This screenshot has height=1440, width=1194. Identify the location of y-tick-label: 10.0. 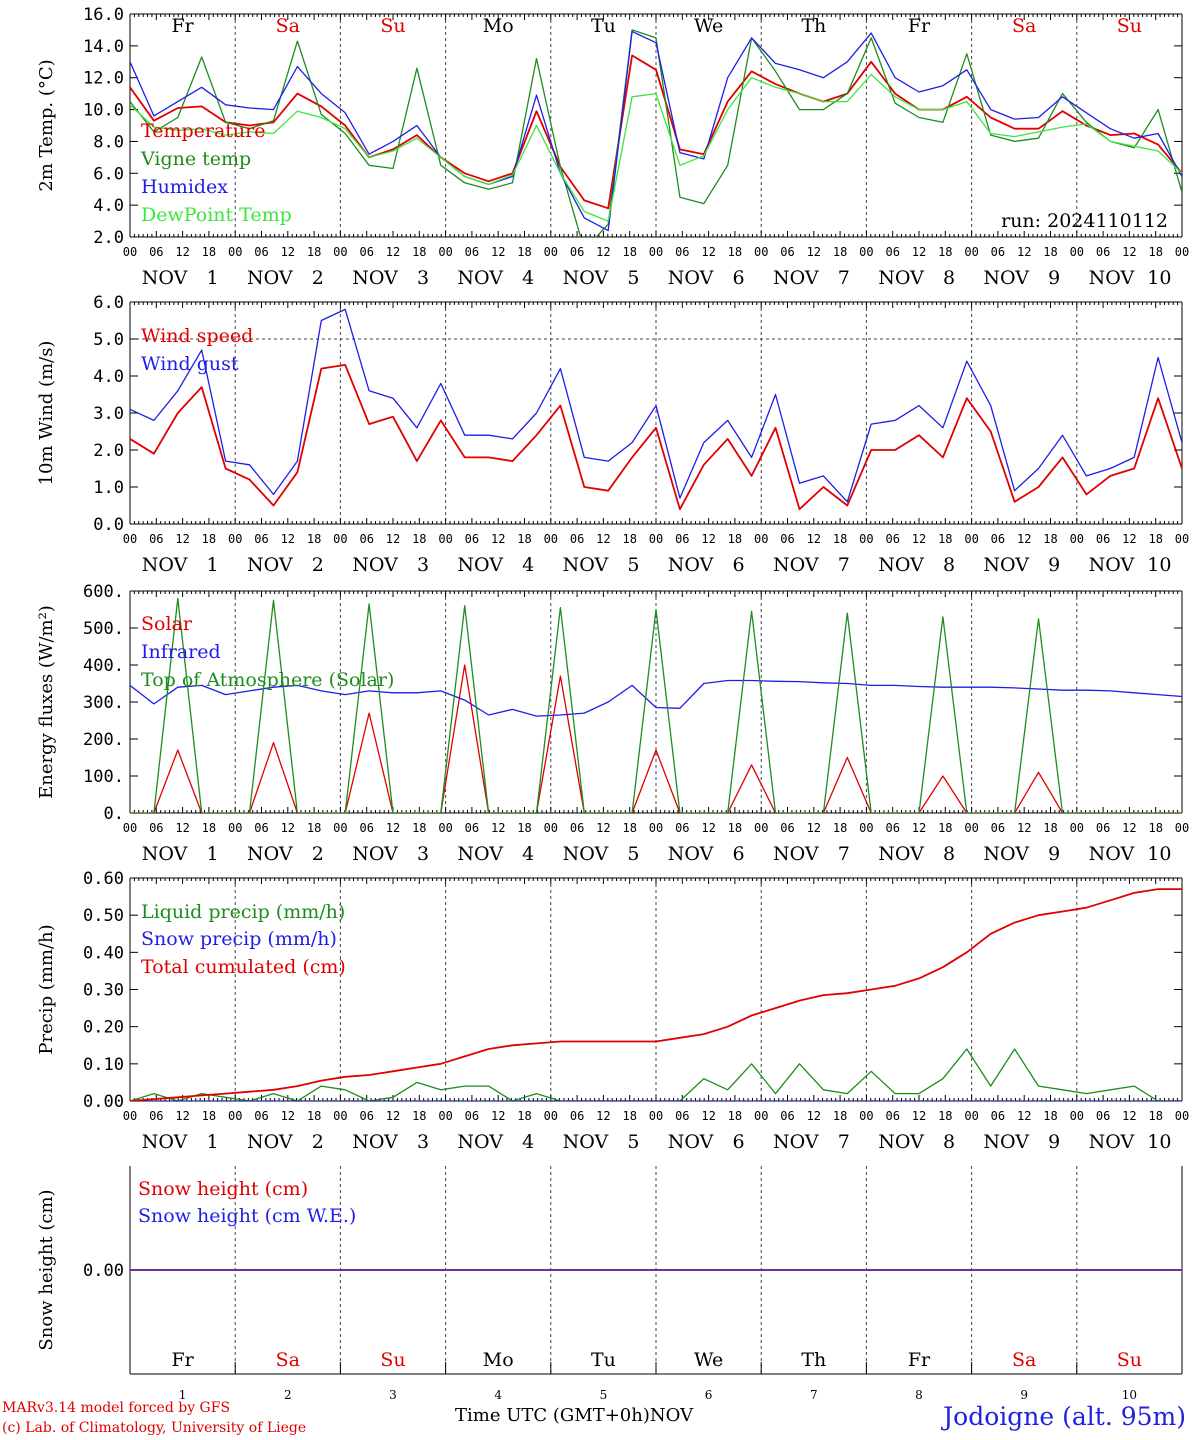
(103, 111).